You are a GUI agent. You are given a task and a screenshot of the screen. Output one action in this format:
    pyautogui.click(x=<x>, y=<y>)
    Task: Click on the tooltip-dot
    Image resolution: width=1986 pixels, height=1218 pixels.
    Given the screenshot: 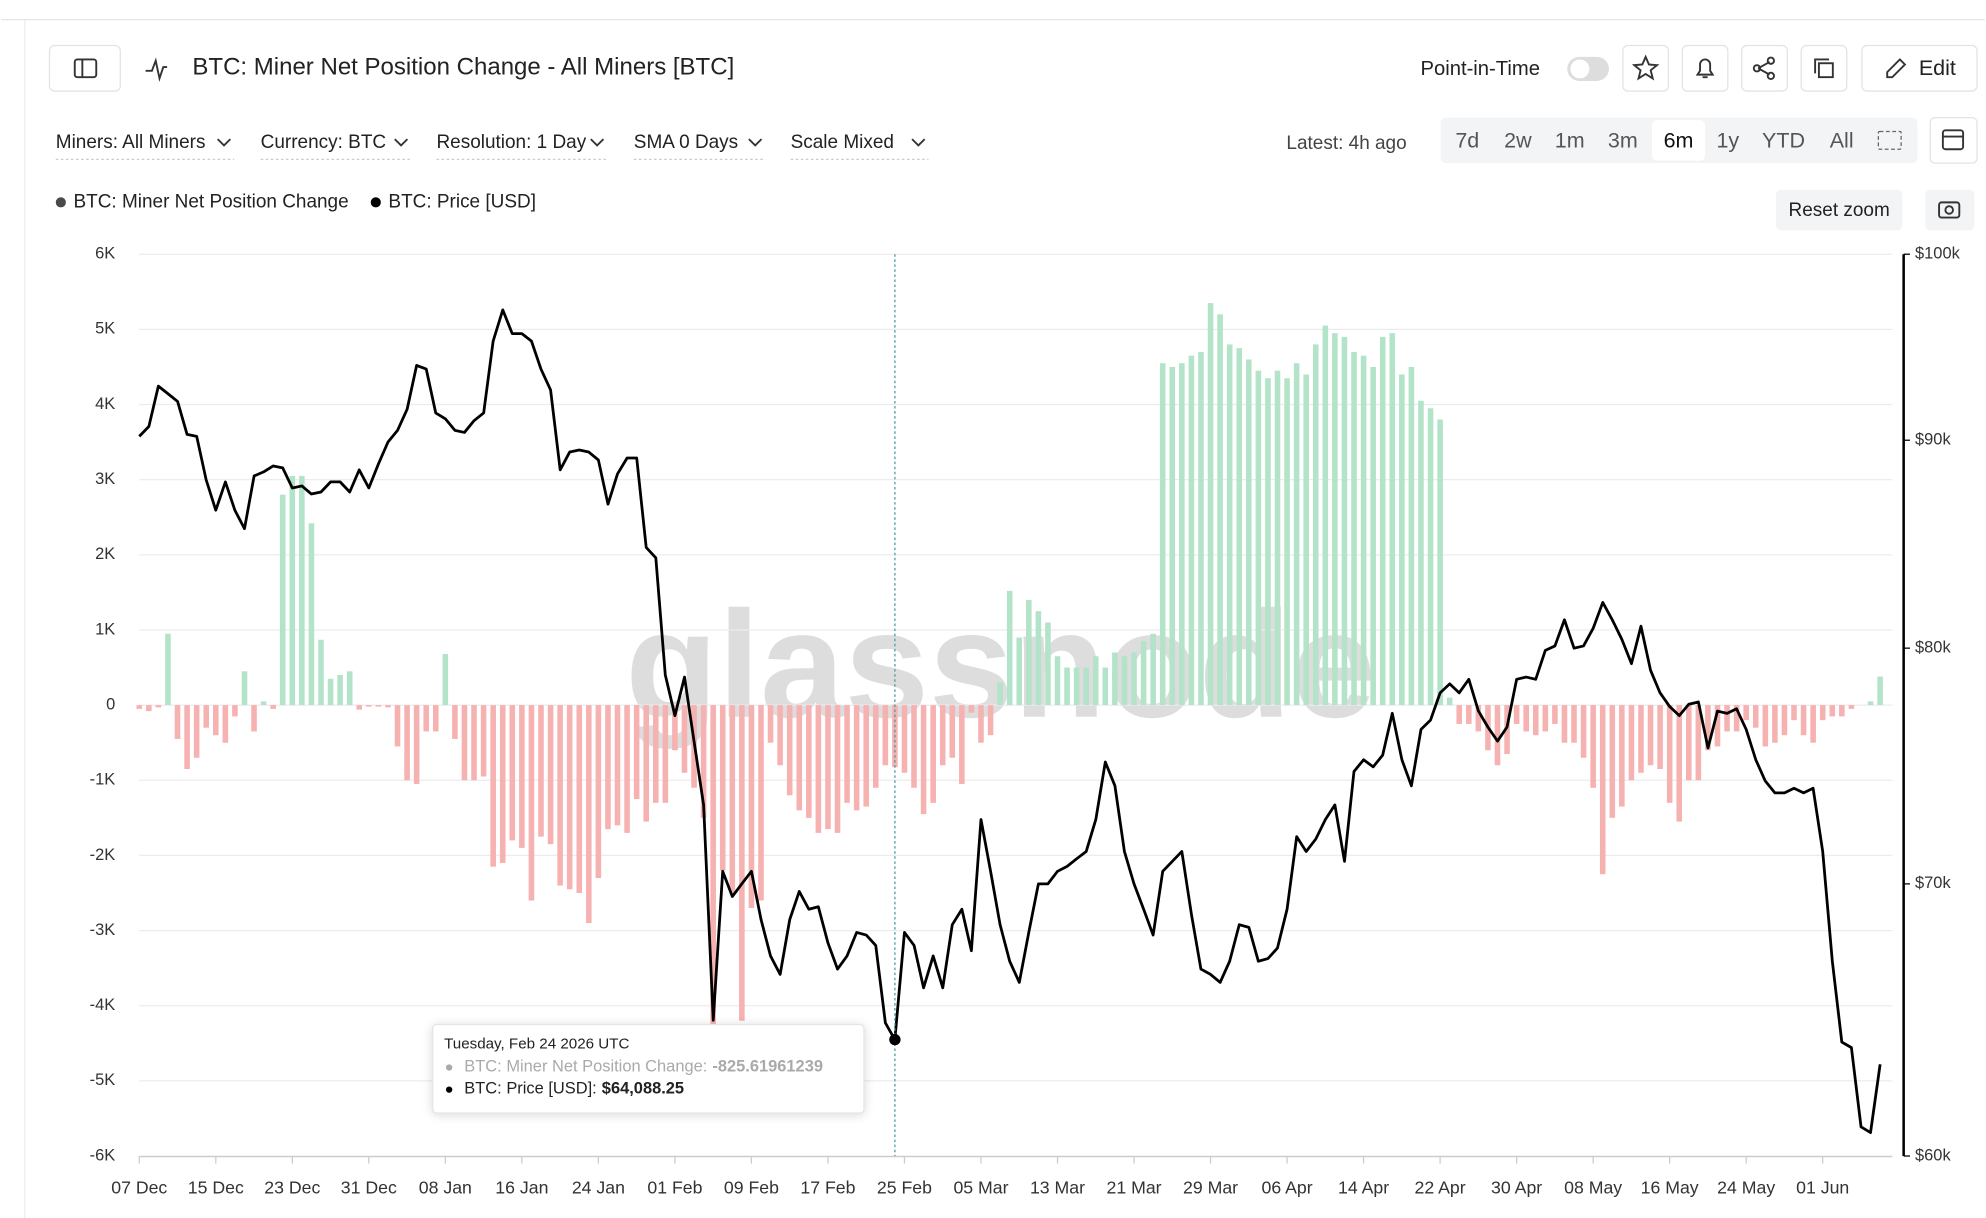 What is the action you would take?
    pyautogui.click(x=449, y=1067)
    